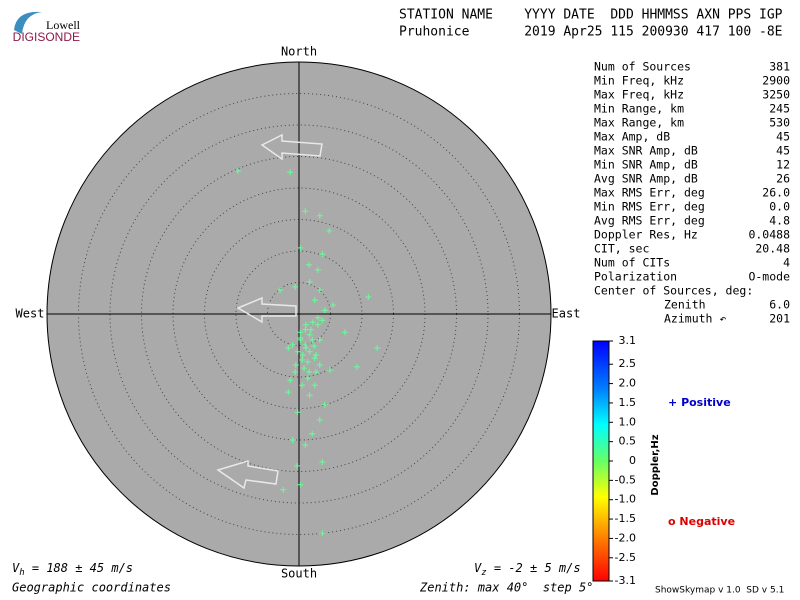 The image size is (800, 600). Describe the element at coordinates (779, 221) in the screenshot. I see `stat-value: 4.8` at that location.